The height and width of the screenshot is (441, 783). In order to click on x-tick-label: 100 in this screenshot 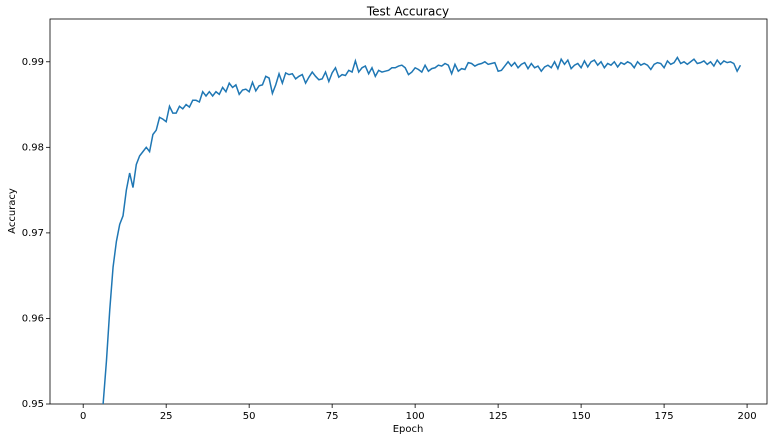, I will do `click(415, 416)`.